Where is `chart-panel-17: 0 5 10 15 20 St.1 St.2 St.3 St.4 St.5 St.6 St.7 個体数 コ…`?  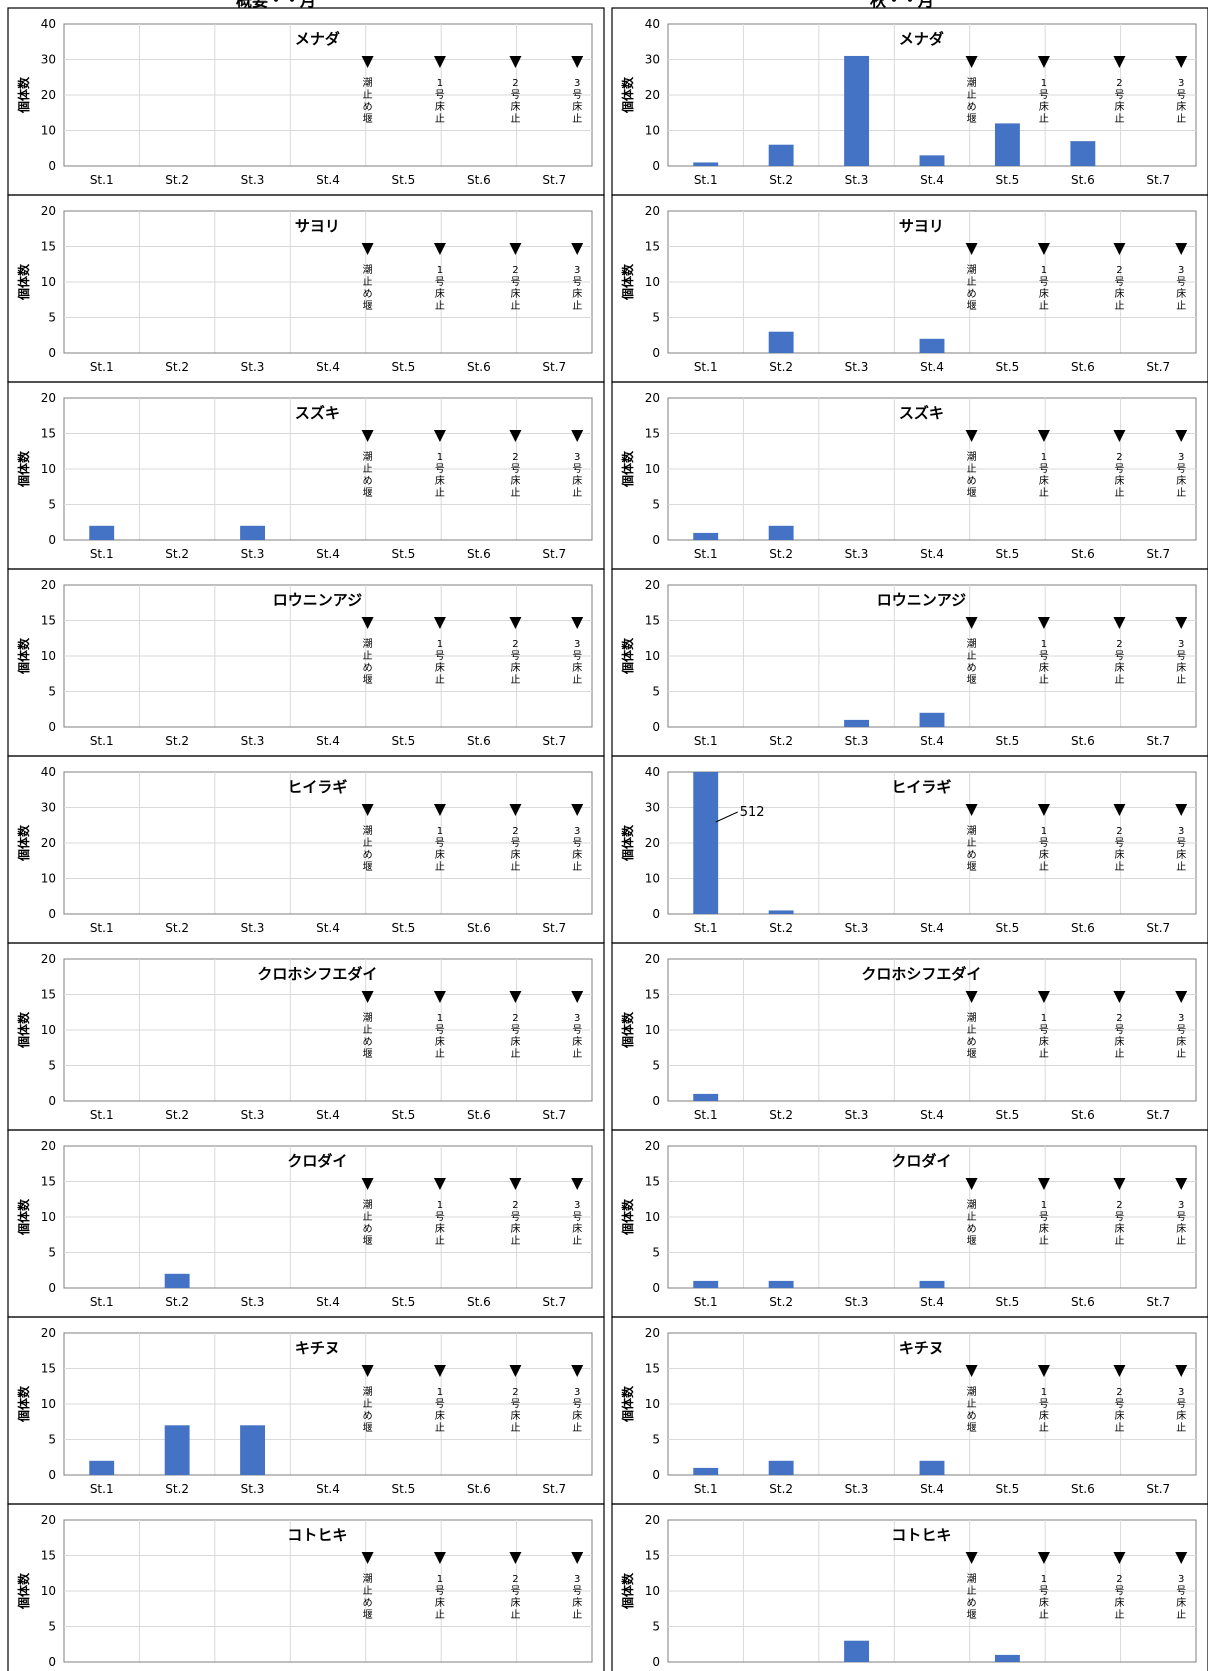 chart-panel-17: 0 5 10 15 20 St.1 St.2 St.3 St.4 St.5 St.6 St.7 個体数 コ… is located at coordinates (306, 1587).